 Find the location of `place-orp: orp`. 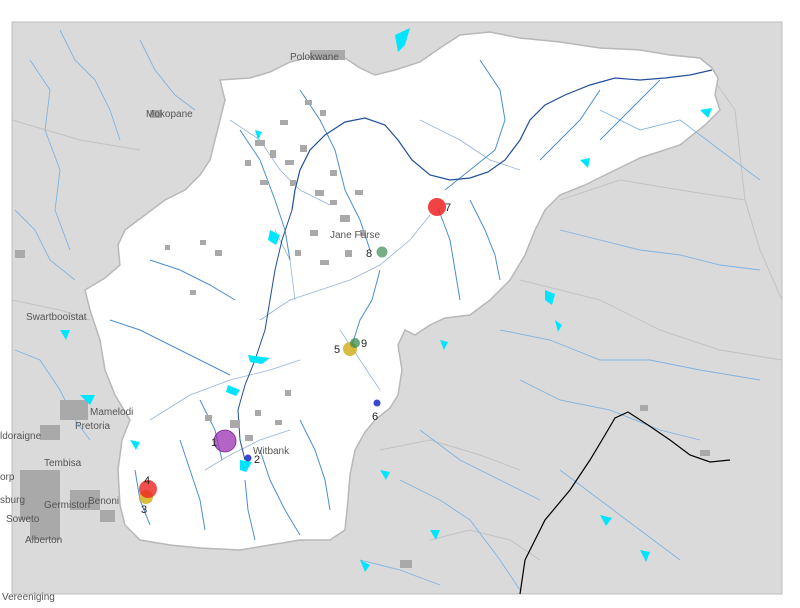

place-orp: orp is located at coordinates (7, 477).